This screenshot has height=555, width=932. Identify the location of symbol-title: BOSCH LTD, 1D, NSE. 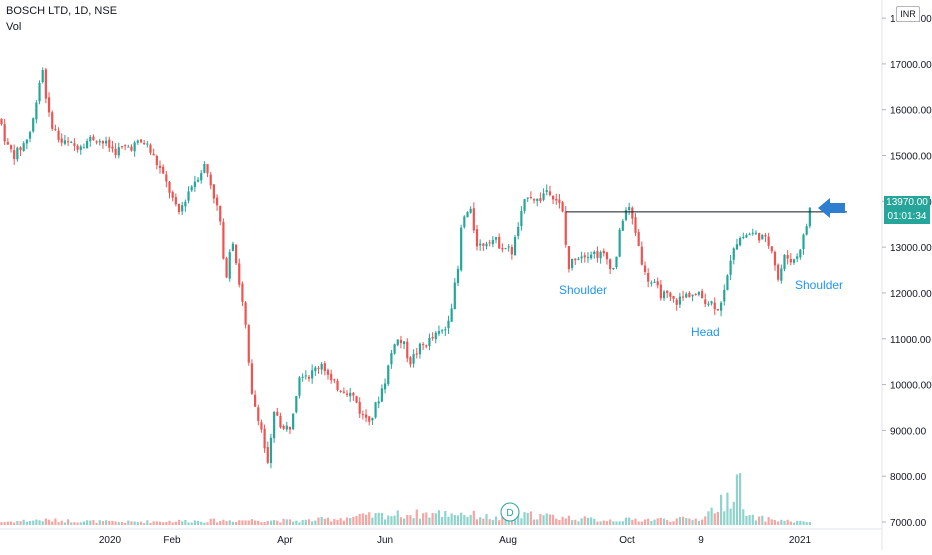
(62, 11).